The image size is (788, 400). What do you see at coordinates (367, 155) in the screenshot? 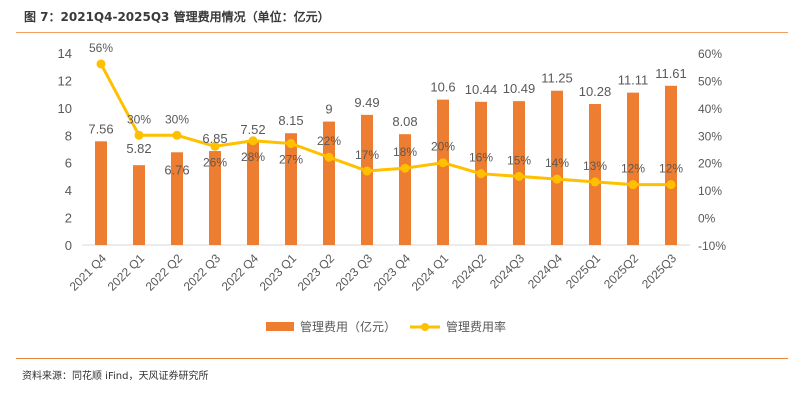
I see `line-data-label: 17%` at bounding box center [367, 155].